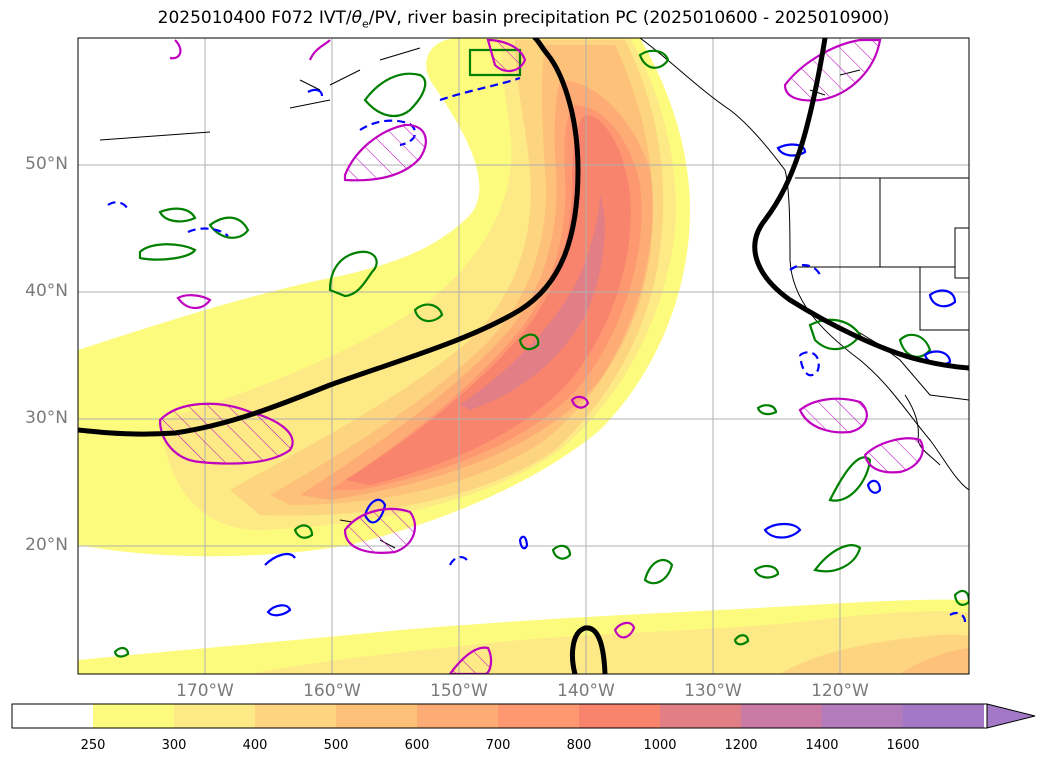 The height and width of the screenshot is (767, 1047). I want to click on colorbar-label: 700, so click(498, 745).